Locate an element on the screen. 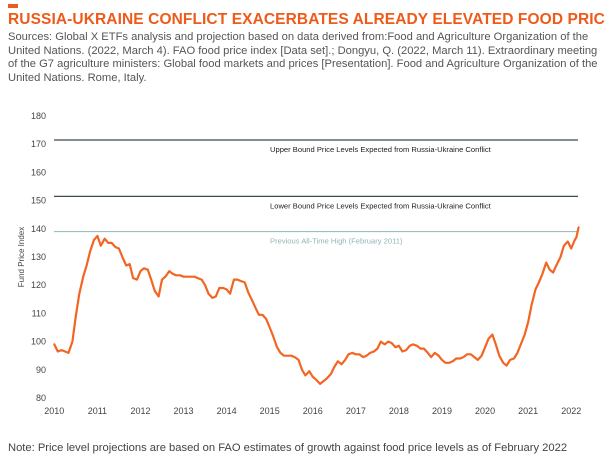  x-tick-label: 2019 is located at coordinates (442, 411).